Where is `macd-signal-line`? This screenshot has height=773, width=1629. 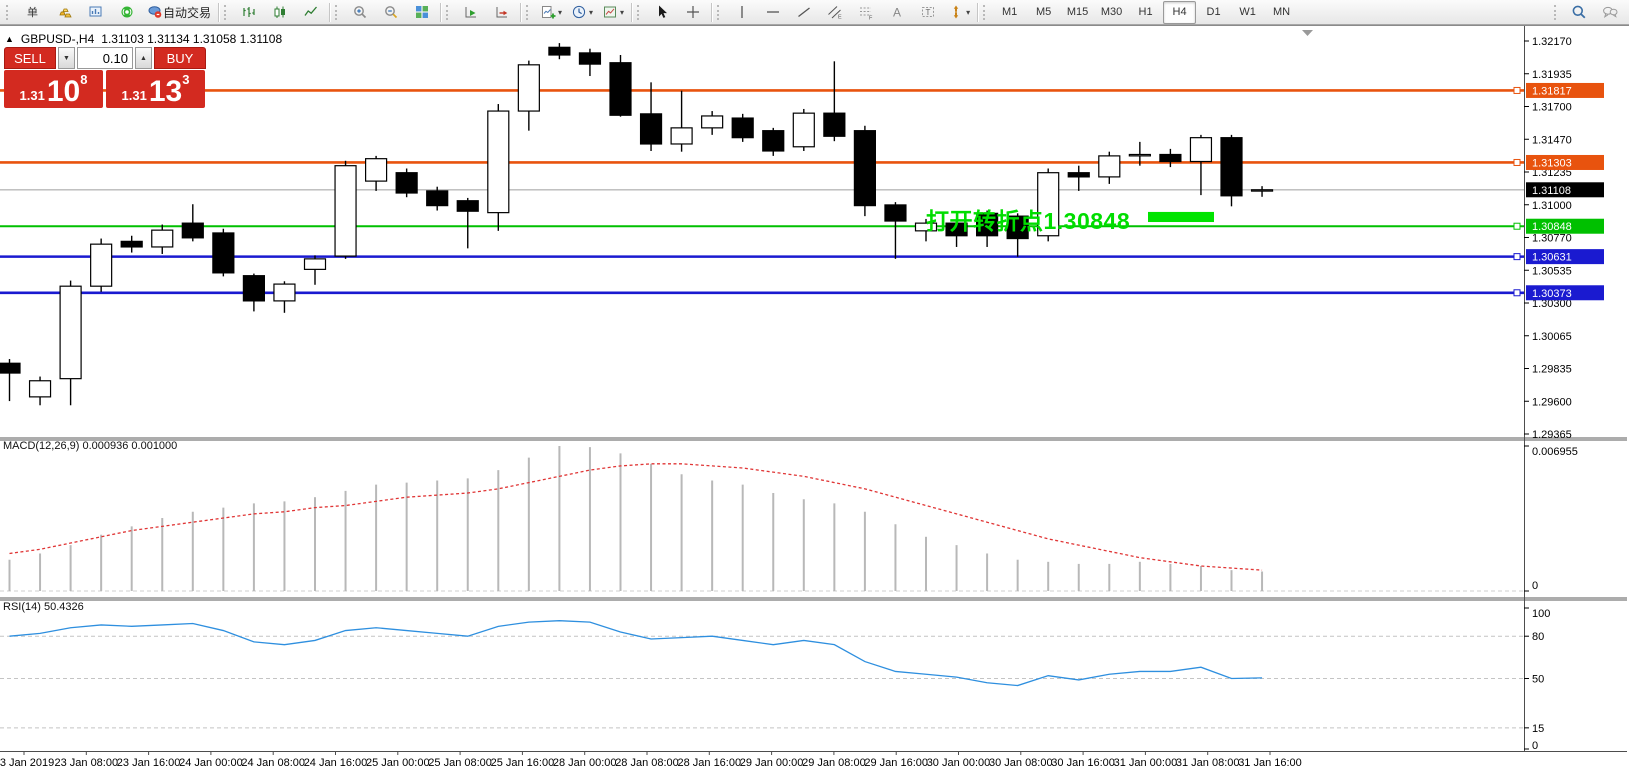
macd-signal-line is located at coordinates (636, 517).